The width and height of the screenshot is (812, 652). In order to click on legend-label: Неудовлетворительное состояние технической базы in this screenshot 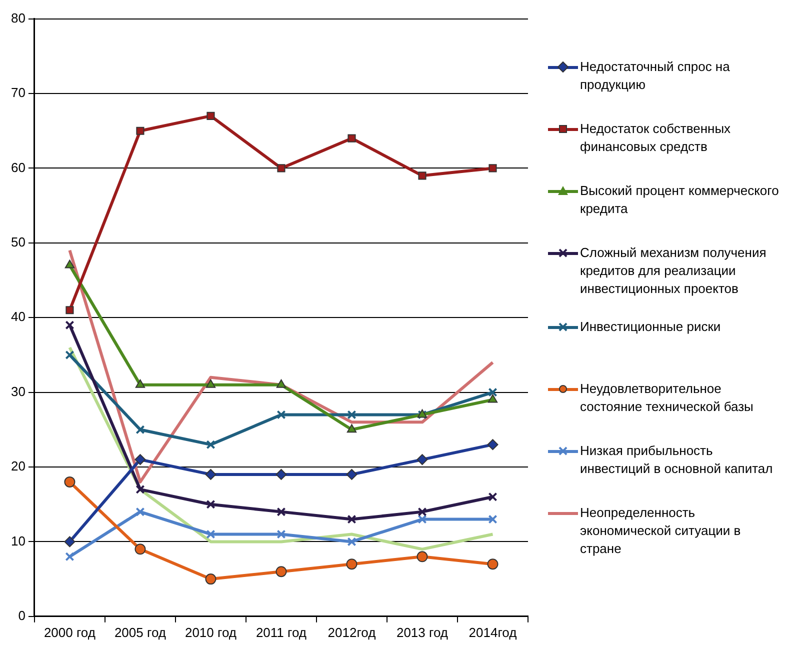, I will do `click(667, 398)`.